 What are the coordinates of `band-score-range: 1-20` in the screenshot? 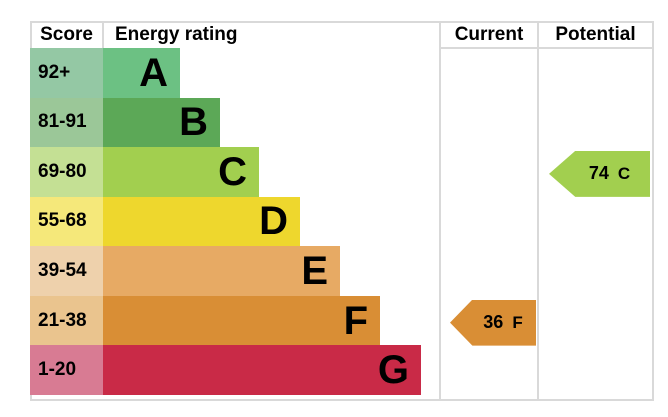 It's located at (66, 370).